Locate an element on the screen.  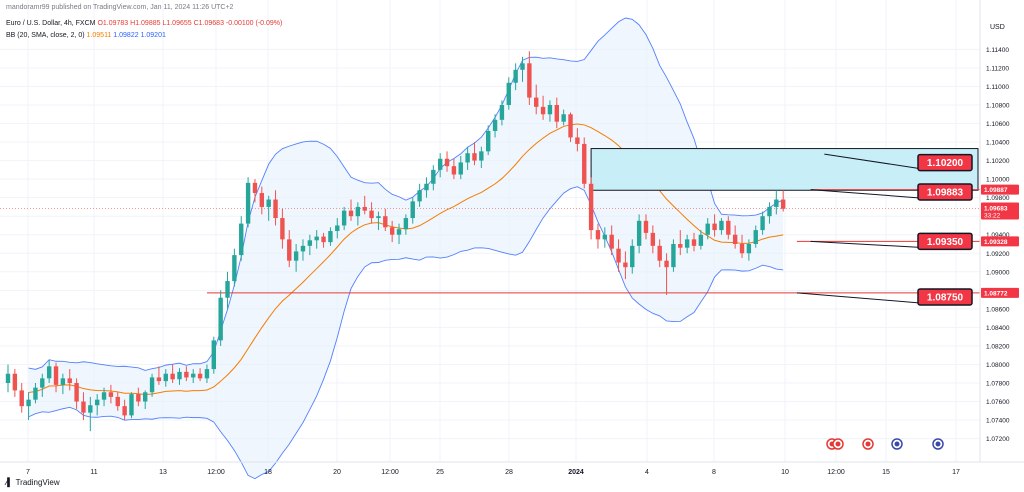
price-tag-bg is located at coordinates (1000, 241).